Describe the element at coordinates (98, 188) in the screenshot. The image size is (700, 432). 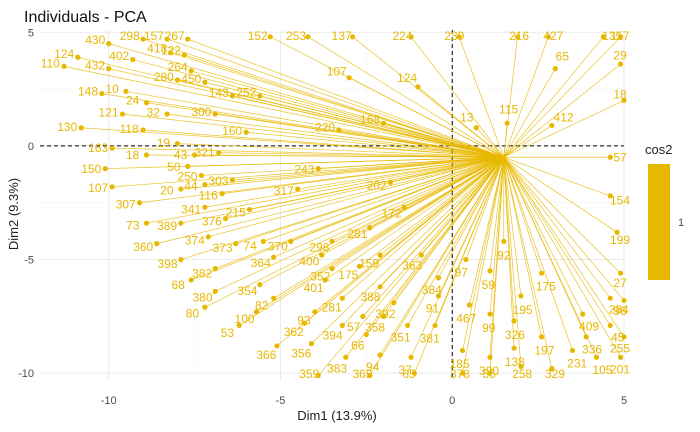
I see `point-label: 107` at that location.